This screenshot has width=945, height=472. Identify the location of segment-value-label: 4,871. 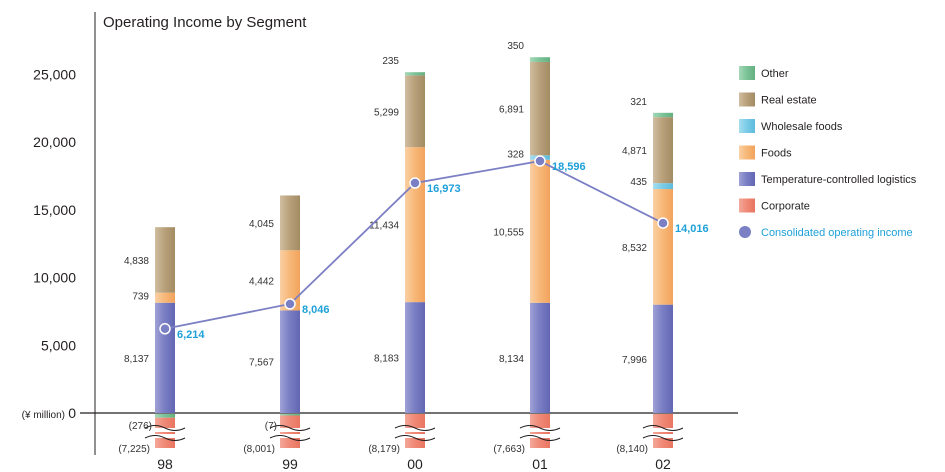
(634, 151).